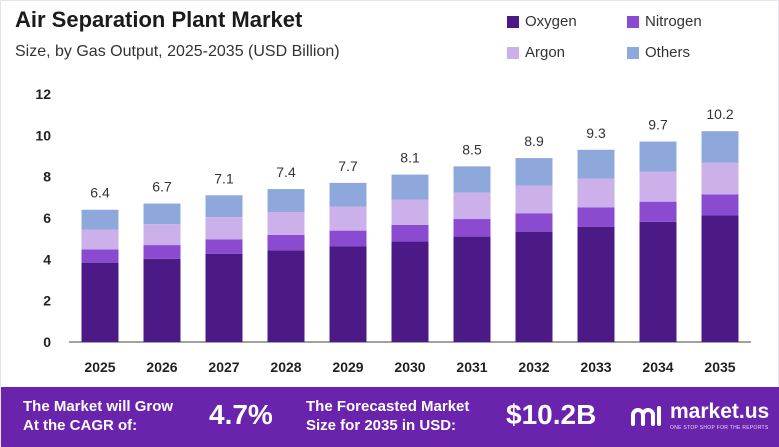 Image resolution: width=779 pixels, height=447 pixels. What do you see at coordinates (162, 187) in the screenshot?
I see `bar-total-label: 6.7` at bounding box center [162, 187].